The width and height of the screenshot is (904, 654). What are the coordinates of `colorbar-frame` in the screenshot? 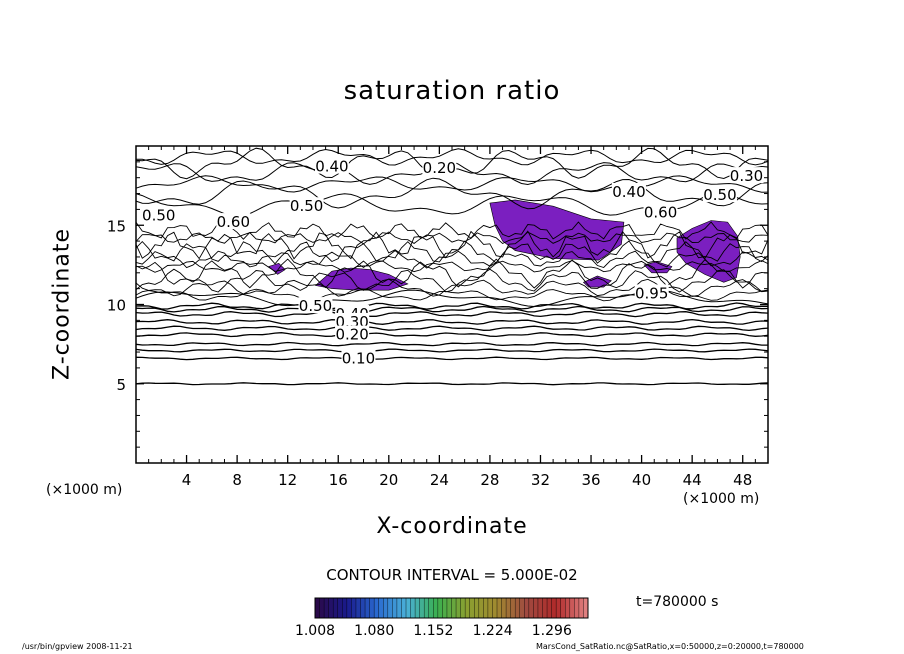 It's located at (451, 608).